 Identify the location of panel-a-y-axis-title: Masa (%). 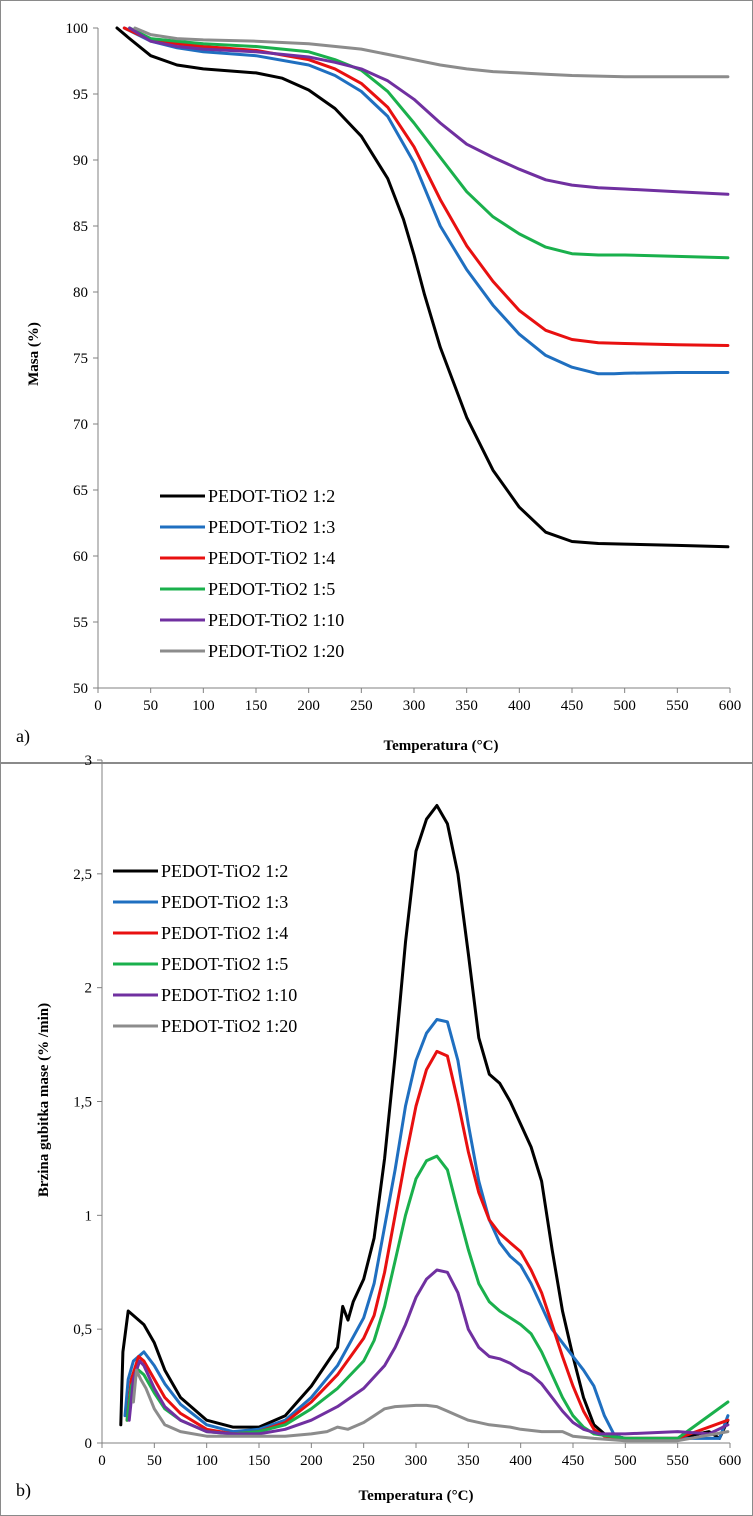
(34, 354).